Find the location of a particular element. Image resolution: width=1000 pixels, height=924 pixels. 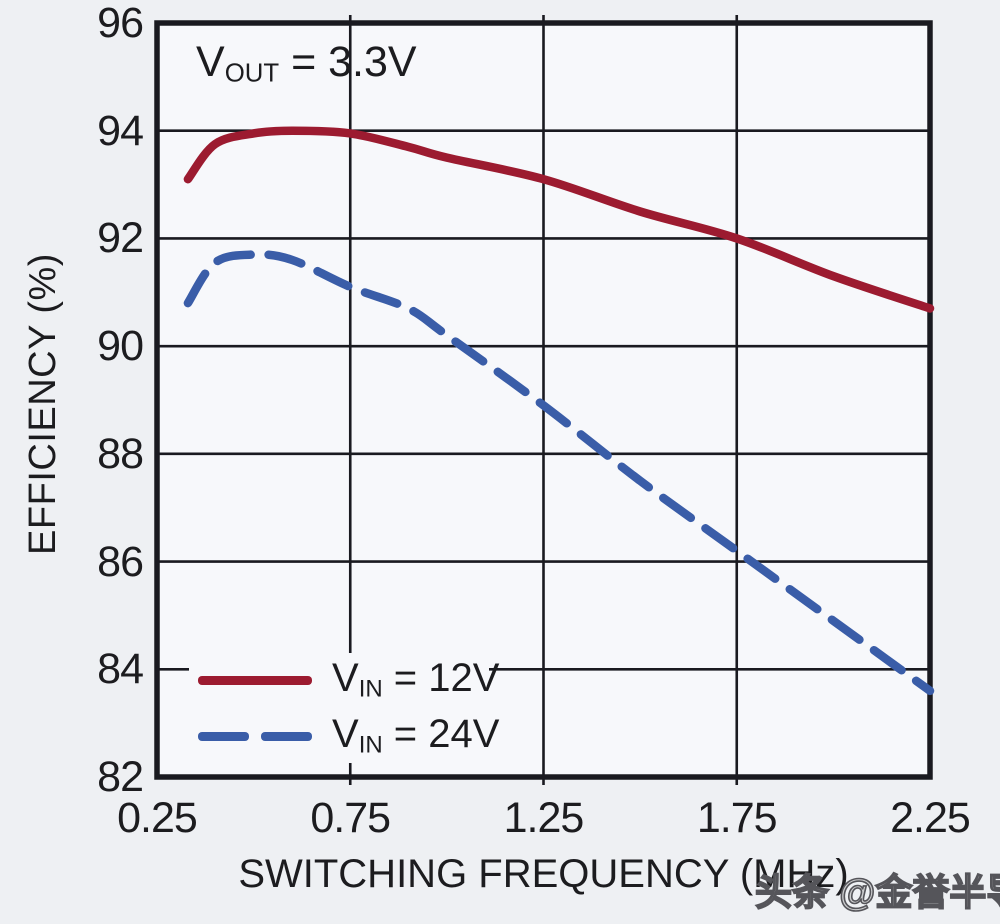

vout-annotation: VOUT = 3.3V is located at coordinates (306, 63).